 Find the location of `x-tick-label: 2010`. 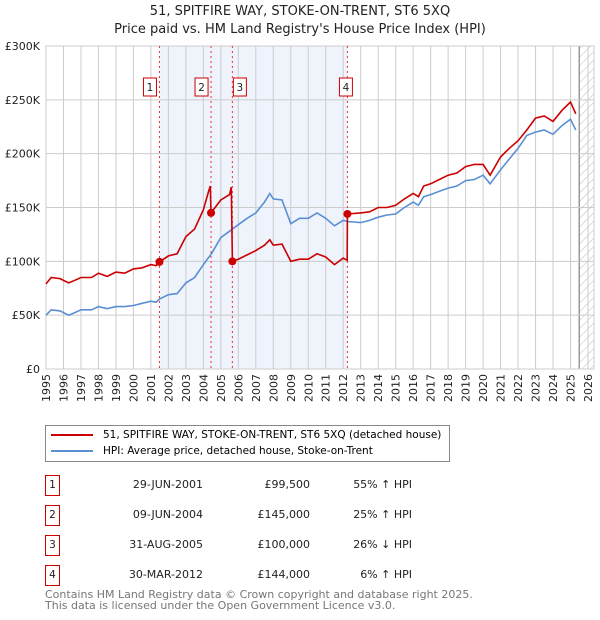

x-tick-label: 2010 is located at coordinates (308, 388).